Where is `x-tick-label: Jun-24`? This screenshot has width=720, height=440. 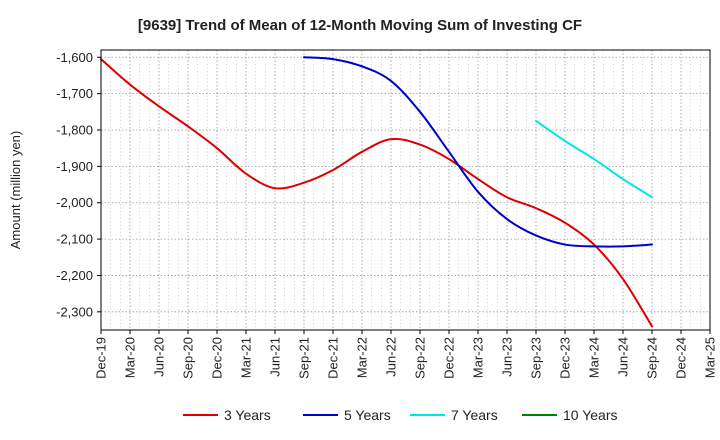 x-tick-label: Jun-24 is located at coordinates (623, 357).